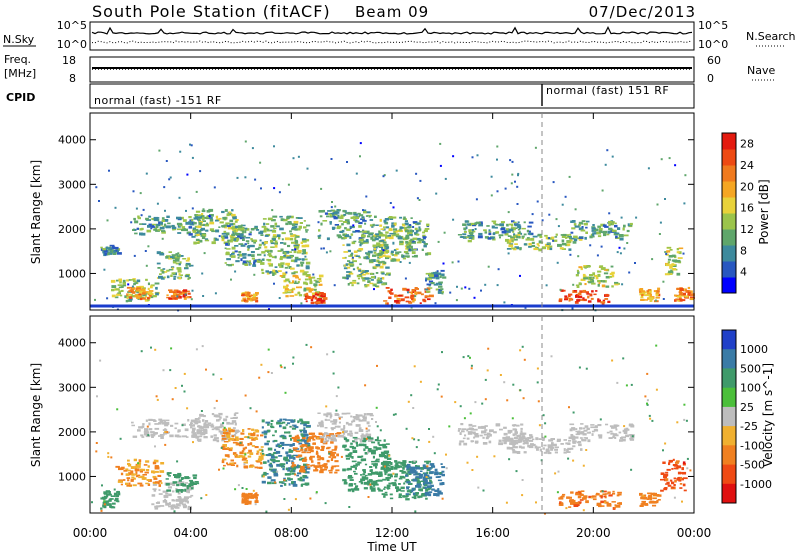 The image size is (800, 558). Describe the element at coordinates (750, 368) in the screenshot. I see `velocity-colorbar-tick: 500` at that location.